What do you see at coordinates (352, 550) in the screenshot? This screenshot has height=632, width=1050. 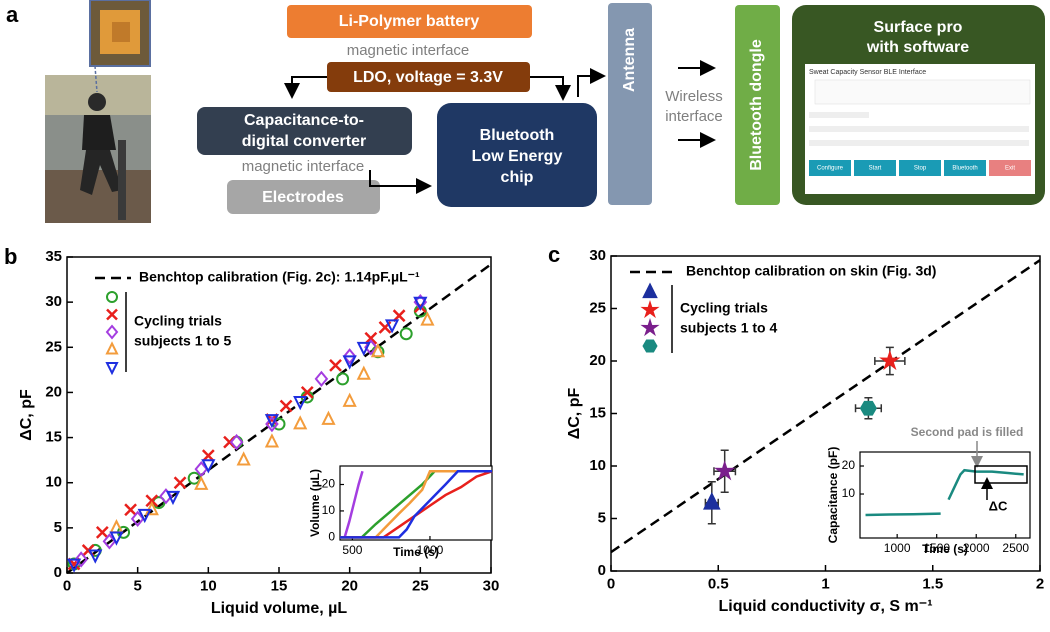 I see `x-tick-label: 500` at bounding box center [352, 550].